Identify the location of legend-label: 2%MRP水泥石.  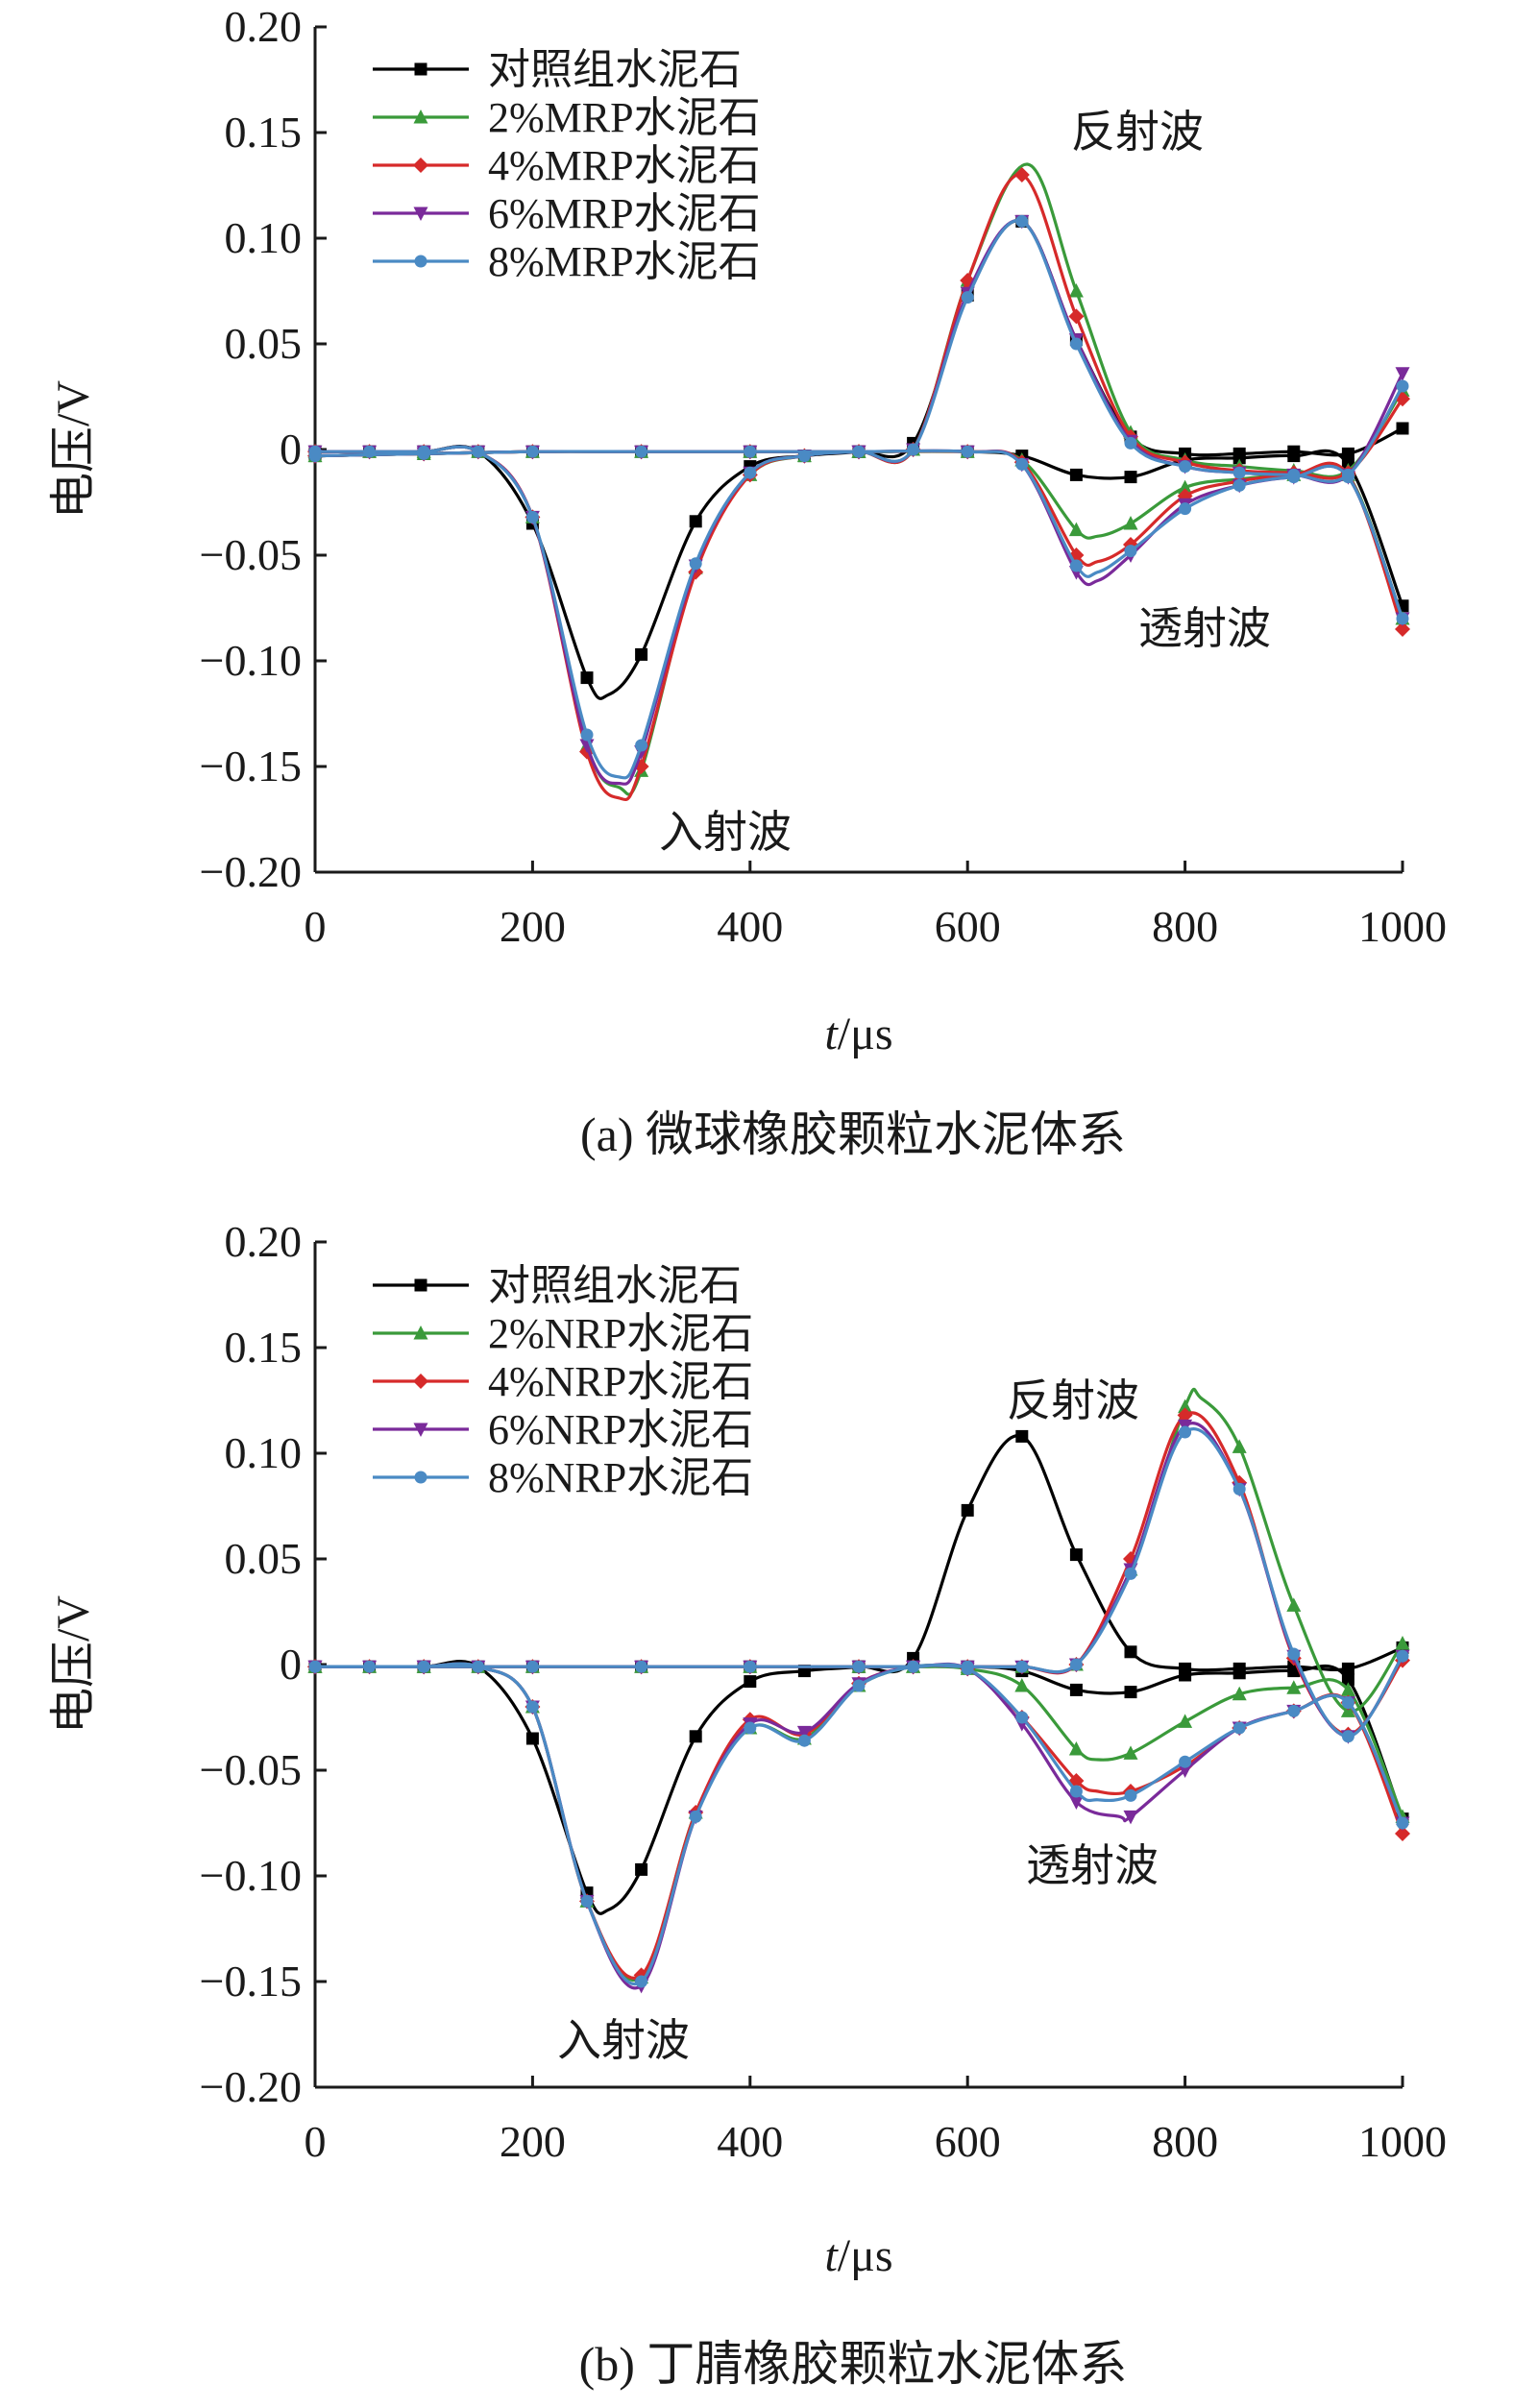
(624, 117).